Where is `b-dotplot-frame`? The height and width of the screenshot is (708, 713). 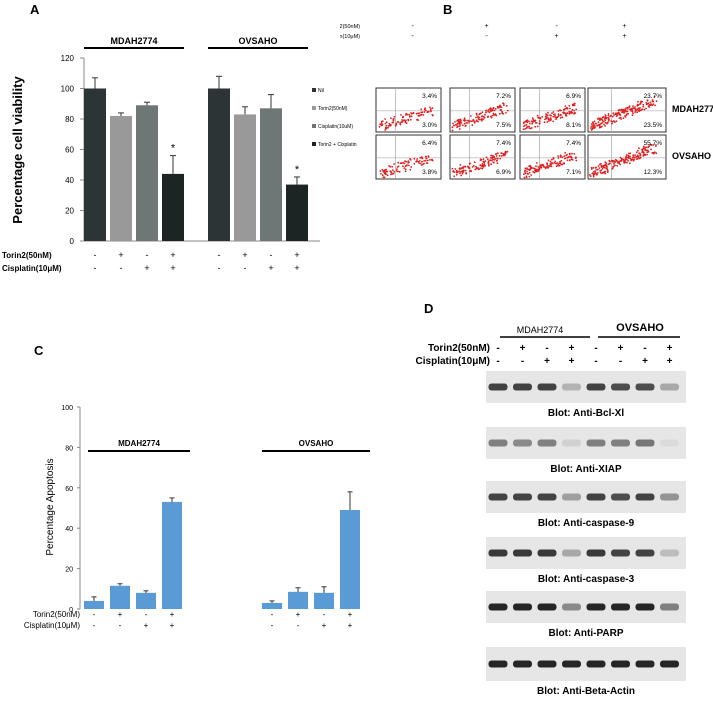 b-dotplot-frame is located at coordinates (408, 157).